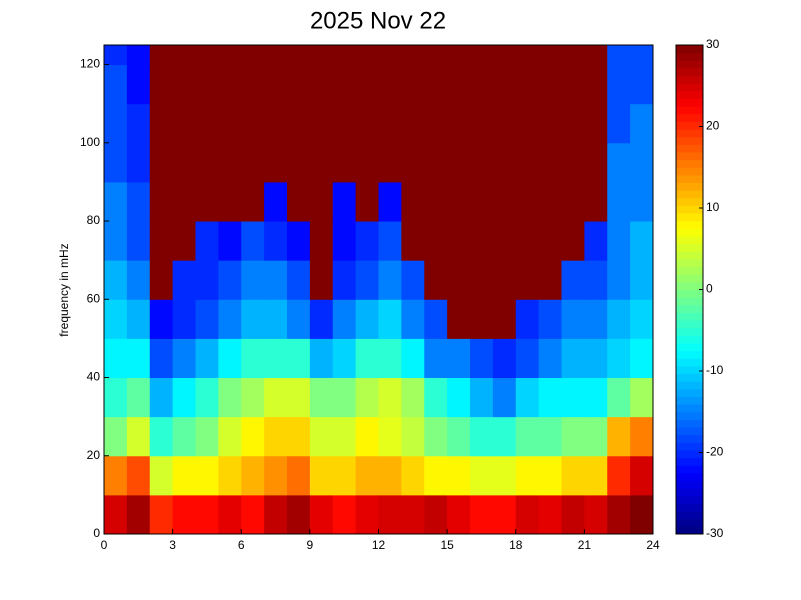  I want to click on y-tick-label: 120, so click(90, 64).